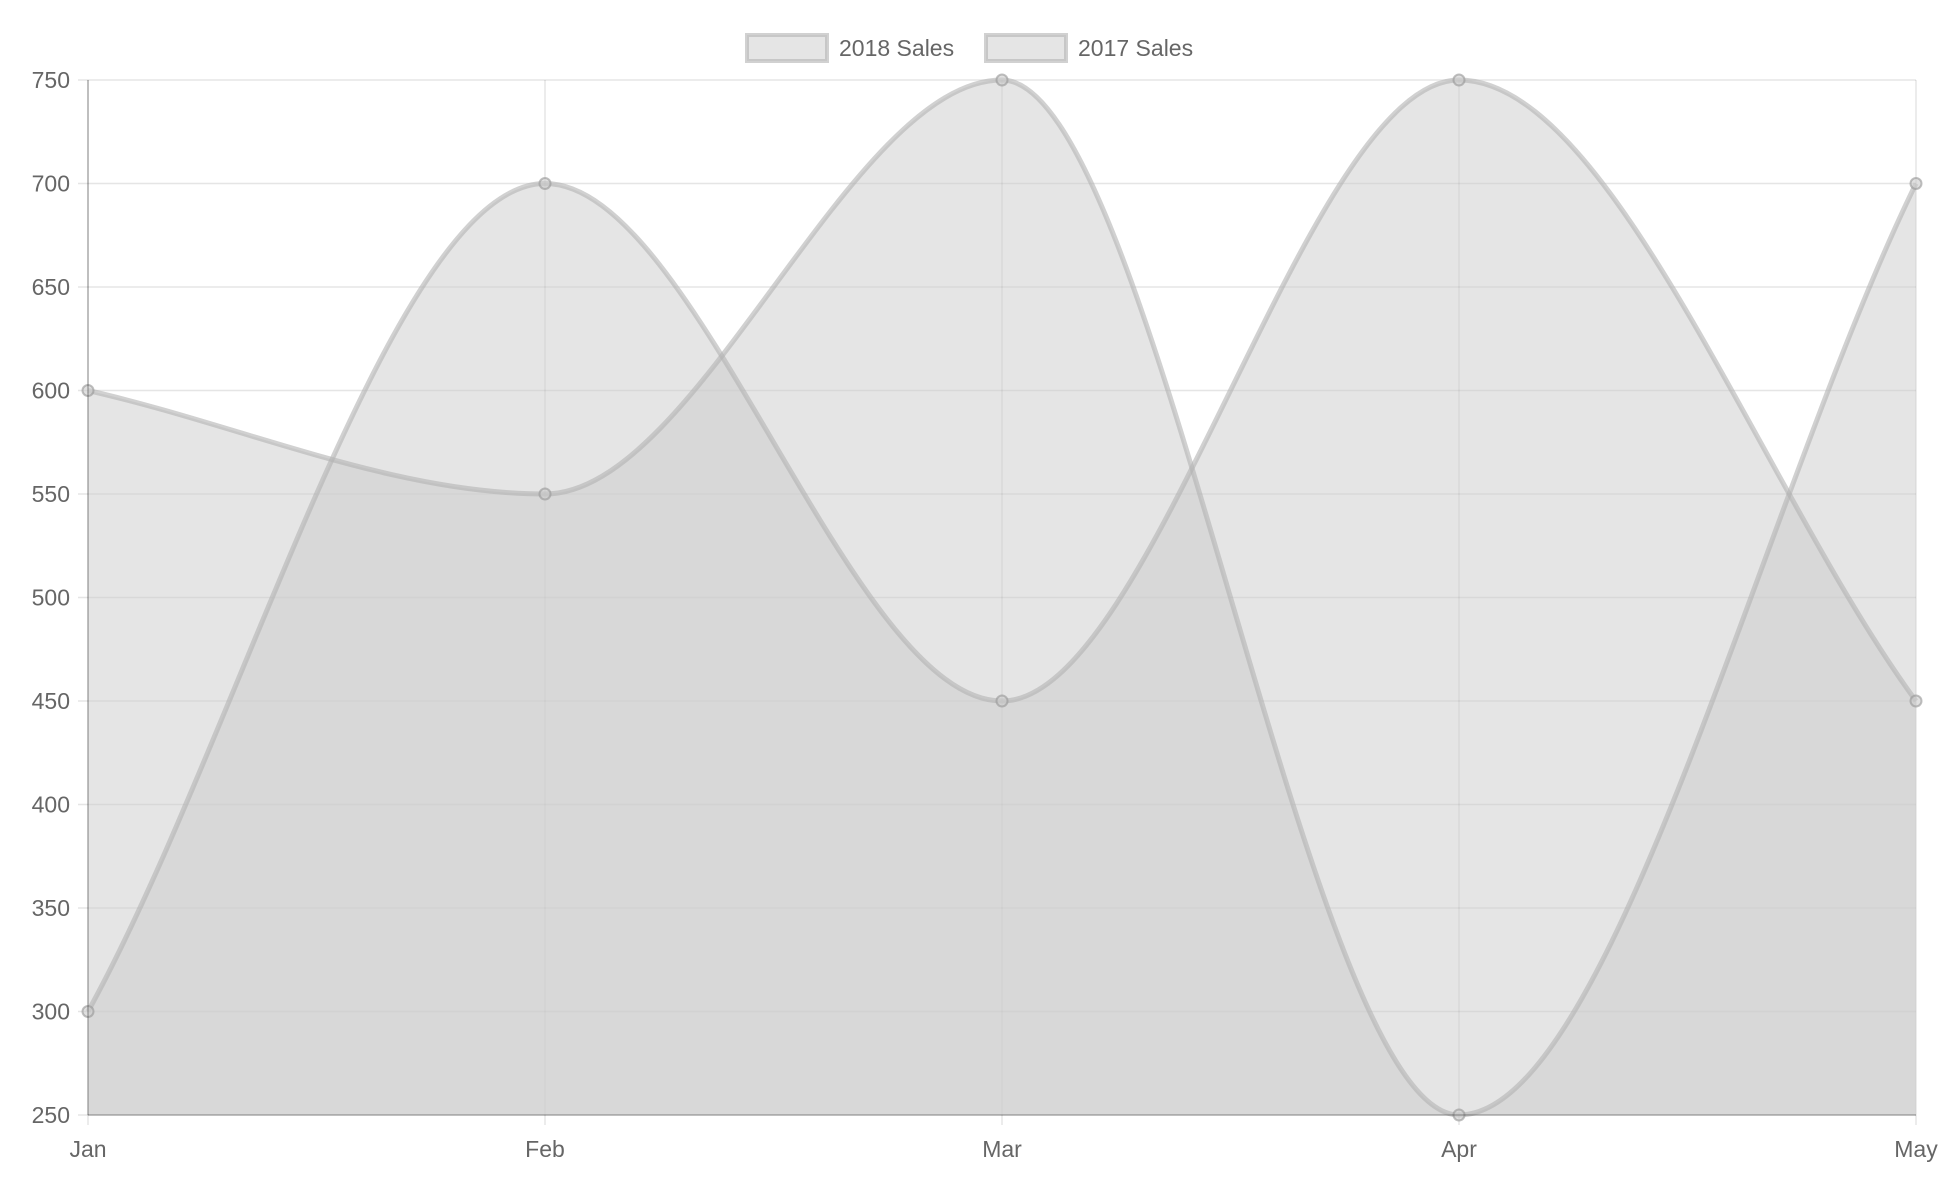  What do you see at coordinates (1459, 1149) in the screenshot?
I see `x-tick-label: Apr` at bounding box center [1459, 1149].